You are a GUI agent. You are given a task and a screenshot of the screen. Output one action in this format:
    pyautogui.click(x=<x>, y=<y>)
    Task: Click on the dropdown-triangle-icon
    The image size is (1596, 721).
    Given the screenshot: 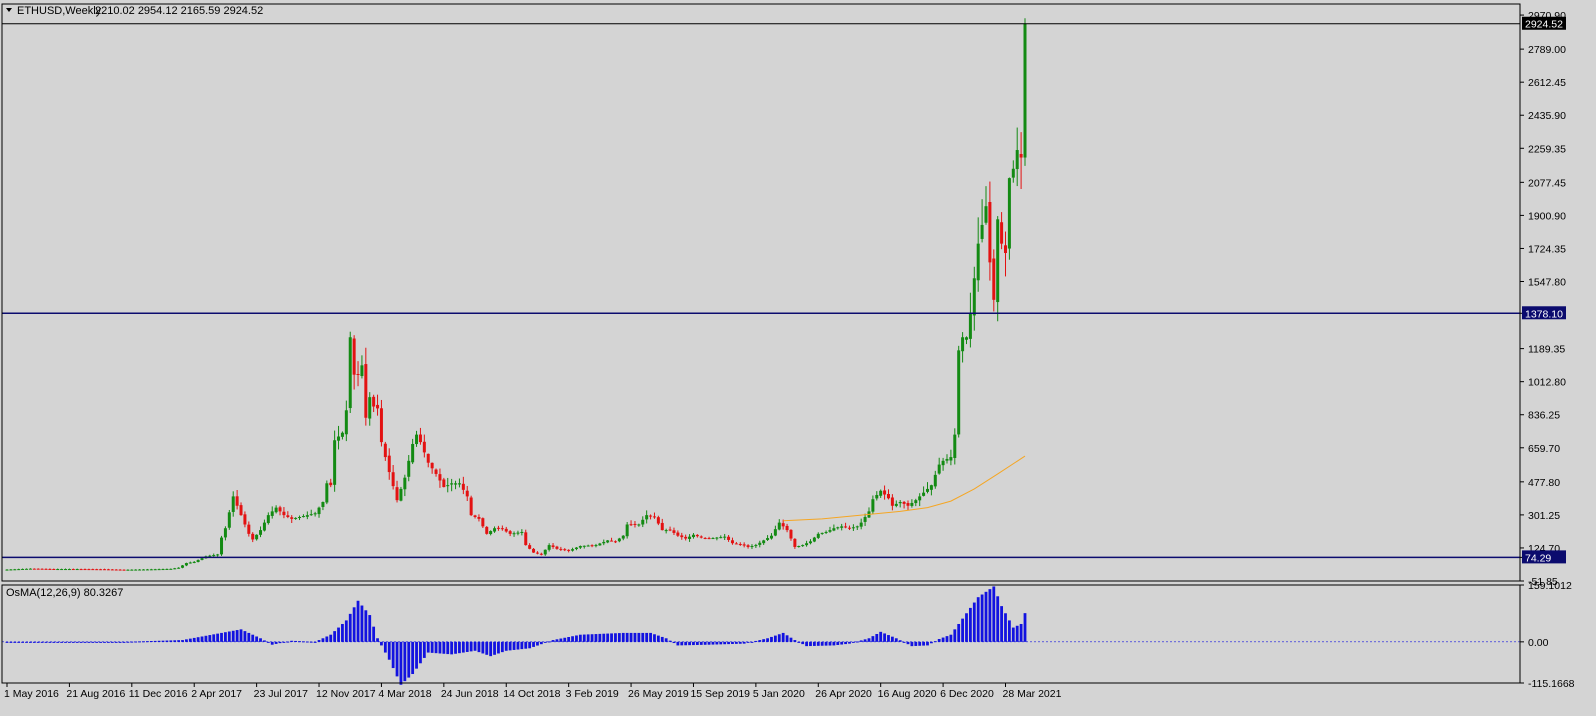 What is the action you would take?
    pyautogui.click(x=9, y=10)
    